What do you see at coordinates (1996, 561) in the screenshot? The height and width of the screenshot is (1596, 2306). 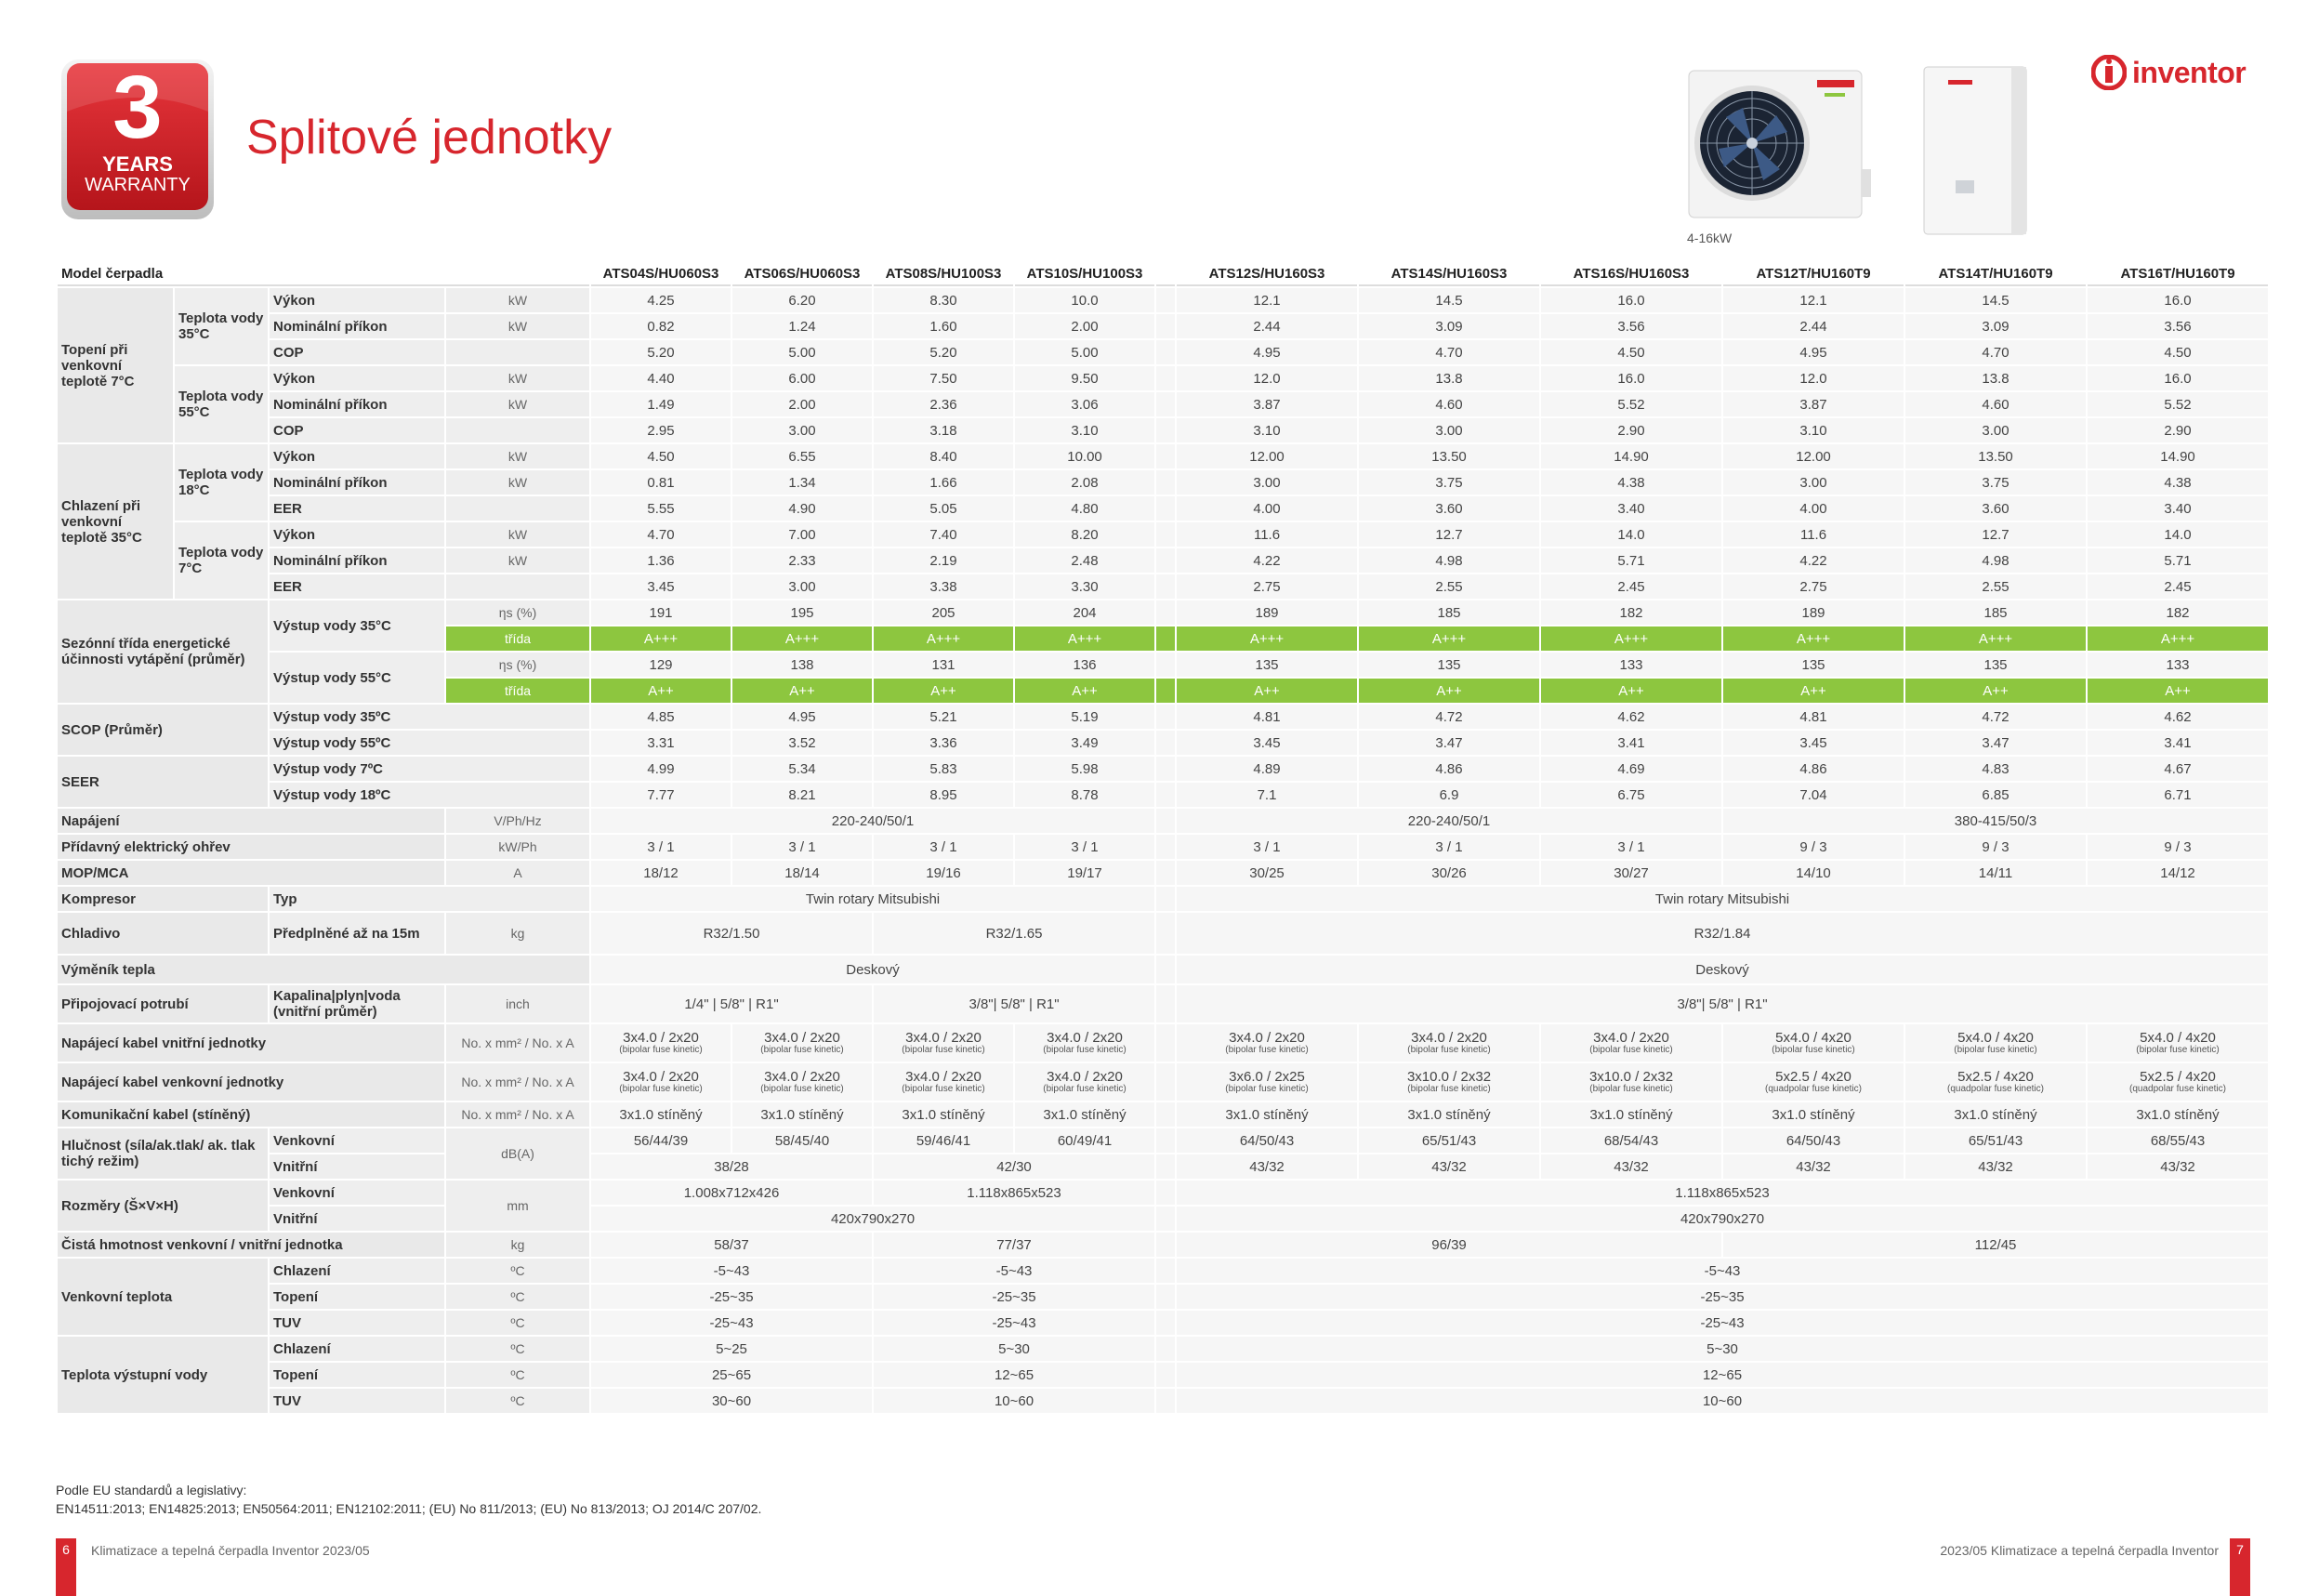 I see `table-cell: 4.98` at bounding box center [1996, 561].